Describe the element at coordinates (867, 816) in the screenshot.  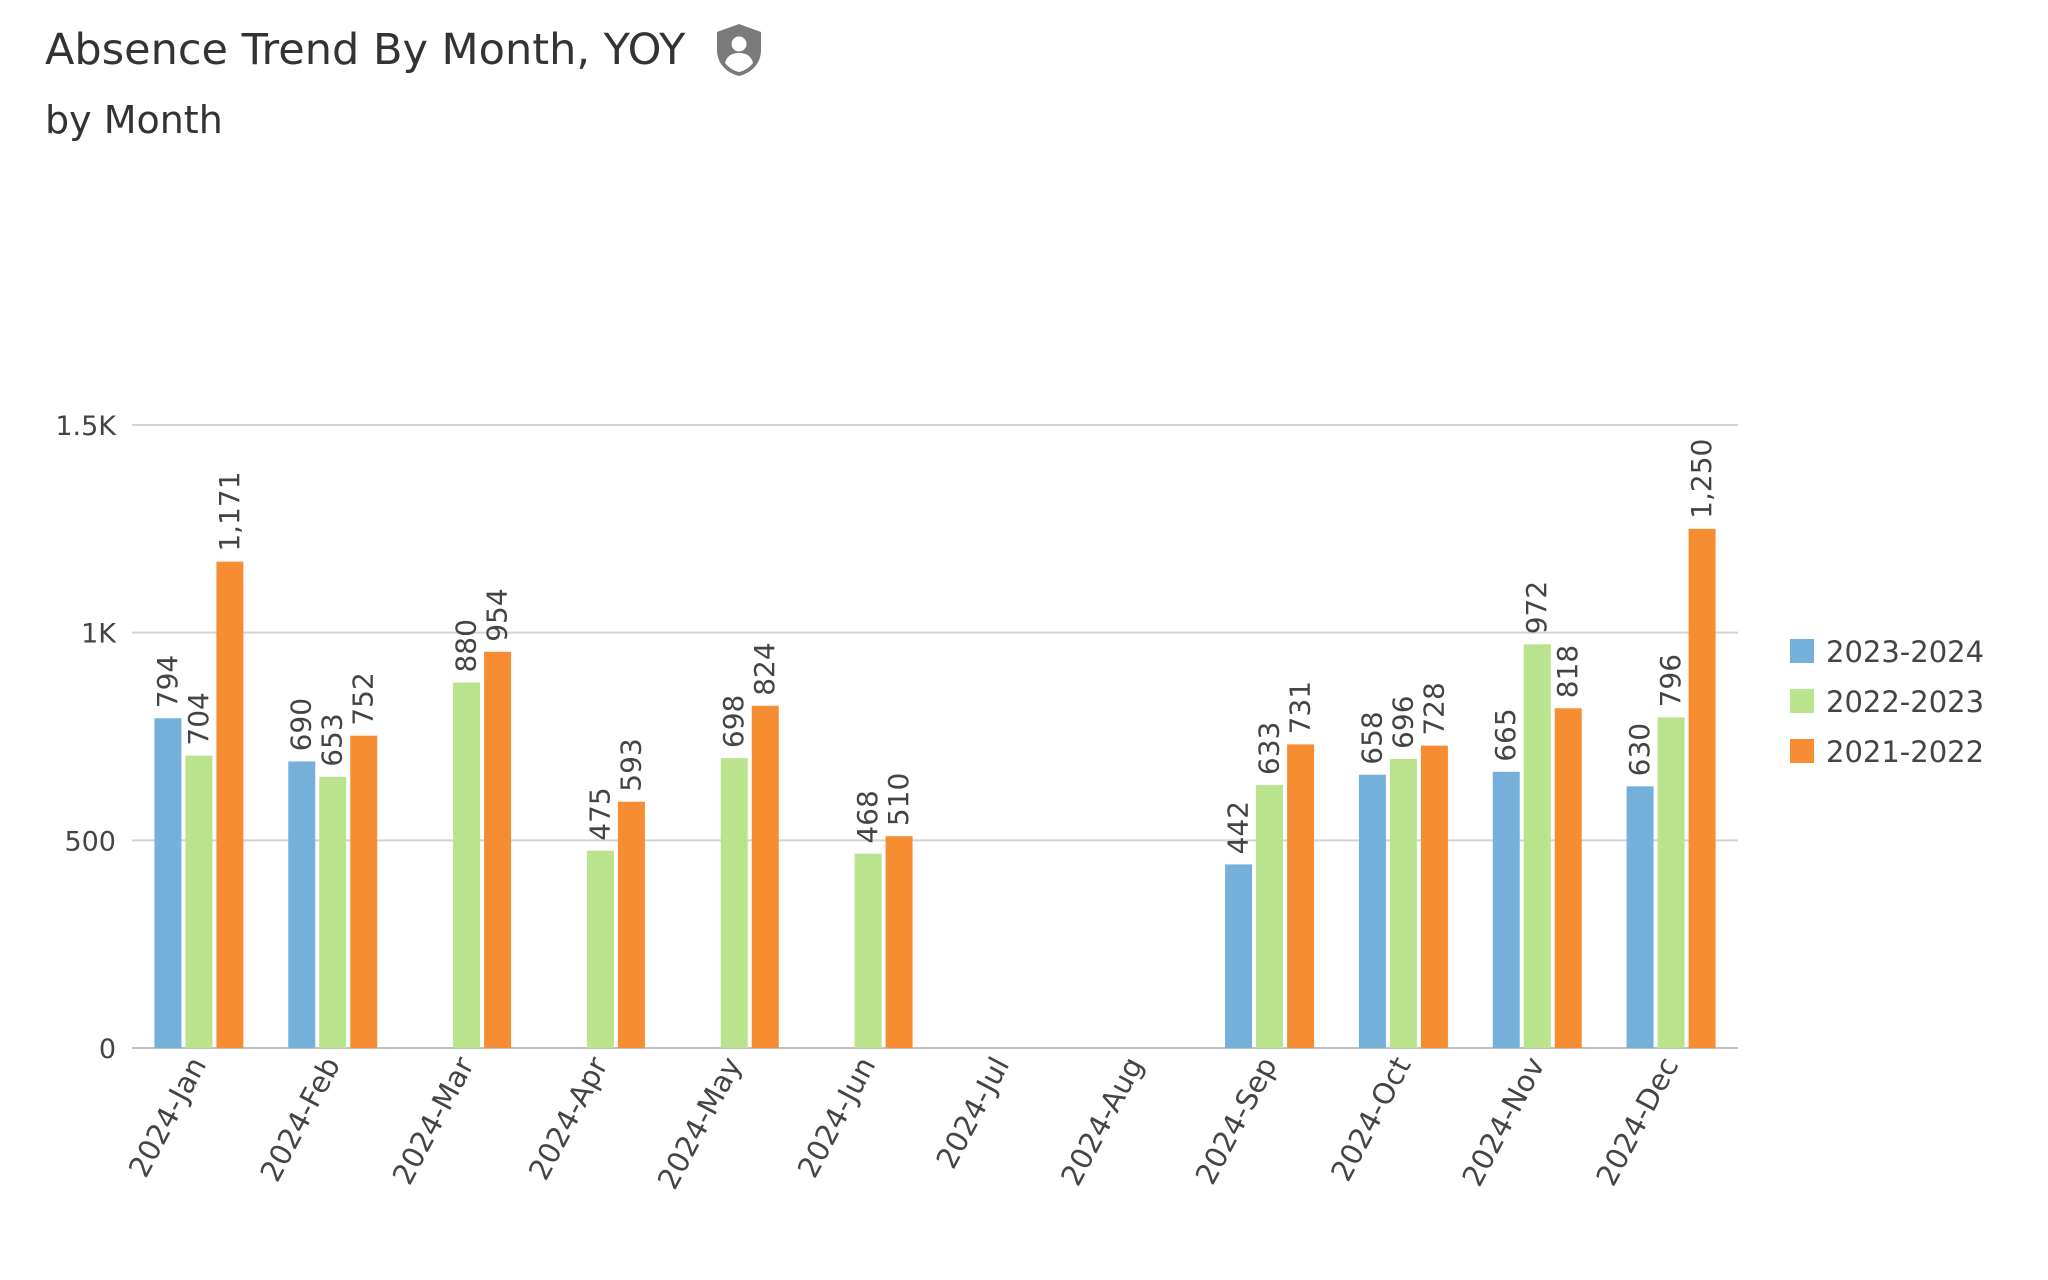
I see `data-label: 468` at that location.